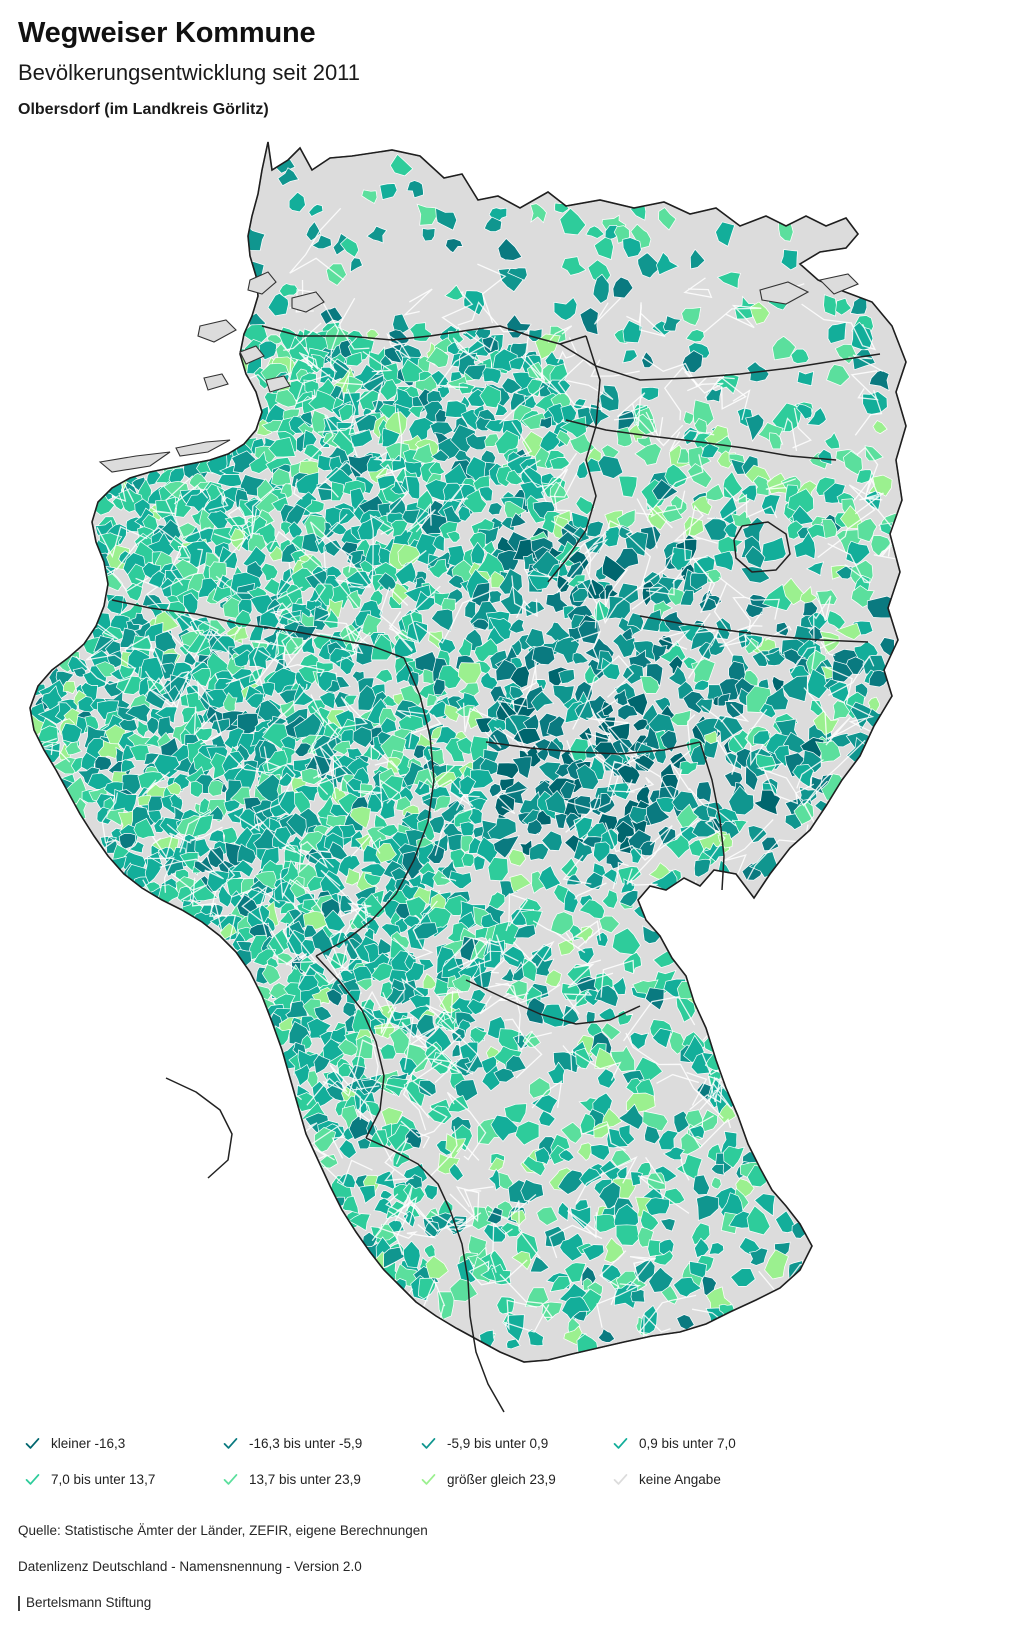 This screenshot has height=1640, width=1024. Describe the element at coordinates (74, 1443) in the screenshot. I see `legend-item-0: kleiner -16,3` at that location.